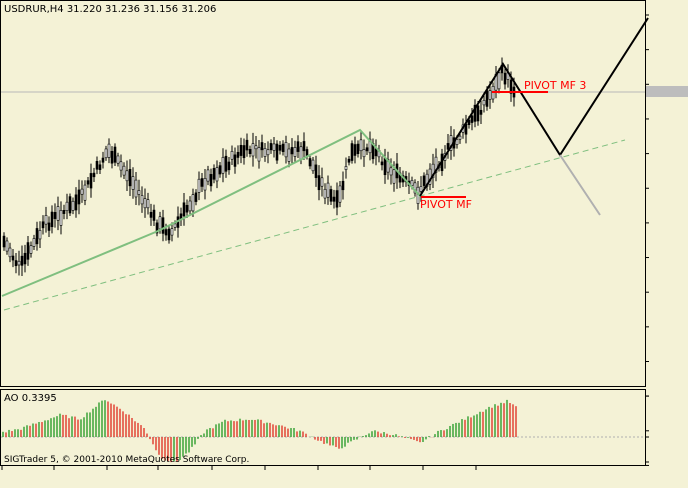 The height and width of the screenshot is (488, 688). I want to click on chart-header: USDRUR,H4 31.220 31.236 31.156 31.206, so click(110, 9).